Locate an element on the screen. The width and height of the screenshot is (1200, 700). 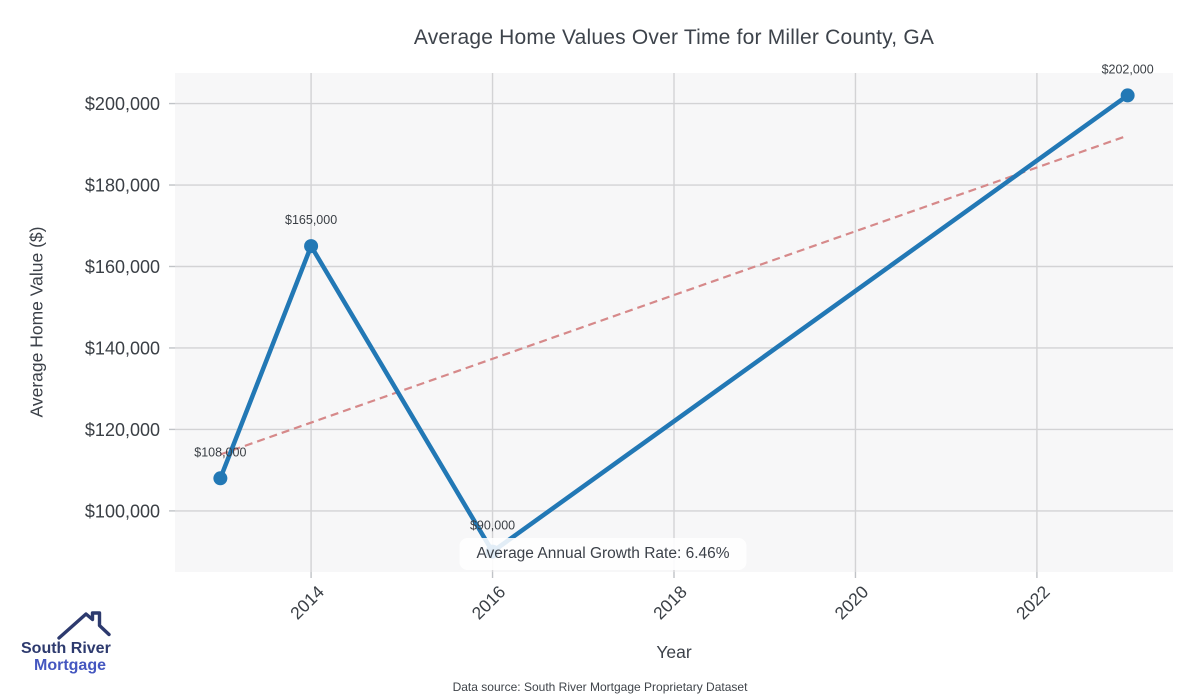
x-axis-title: Year is located at coordinates (674, 652).